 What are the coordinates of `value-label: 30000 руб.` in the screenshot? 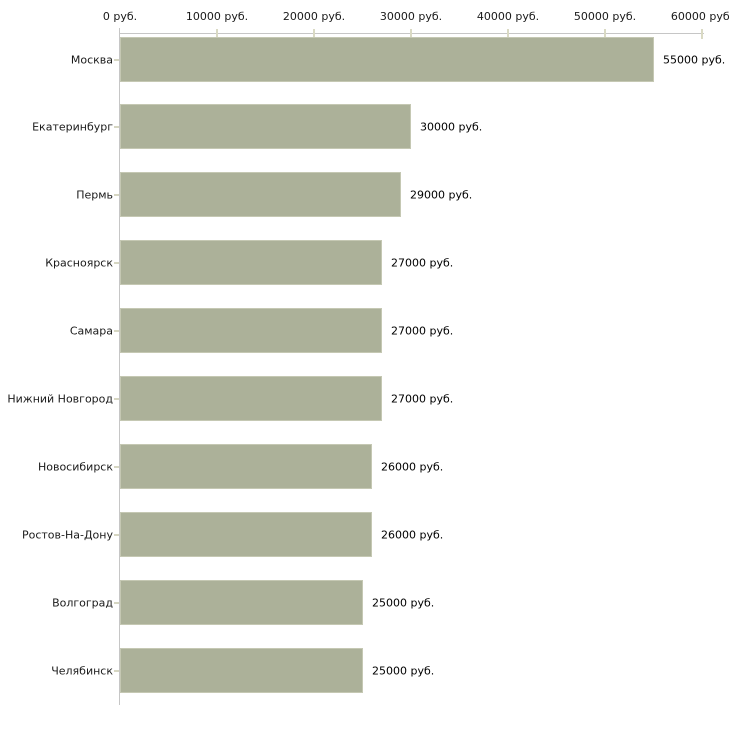 It's located at (451, 126).